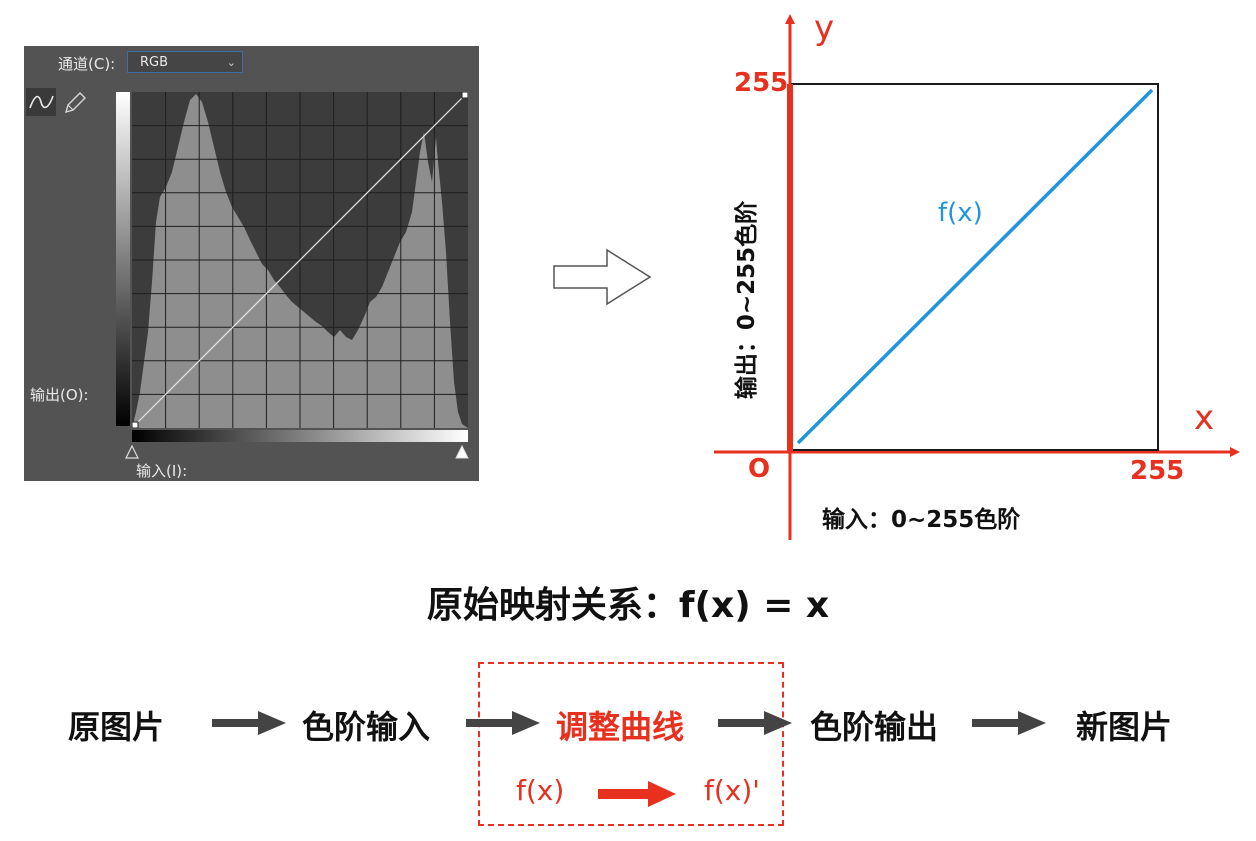  Describe the element at coordinates (874, 727) in the screenshot. I see `flow-step-level-output: 色阶输出` at that location.